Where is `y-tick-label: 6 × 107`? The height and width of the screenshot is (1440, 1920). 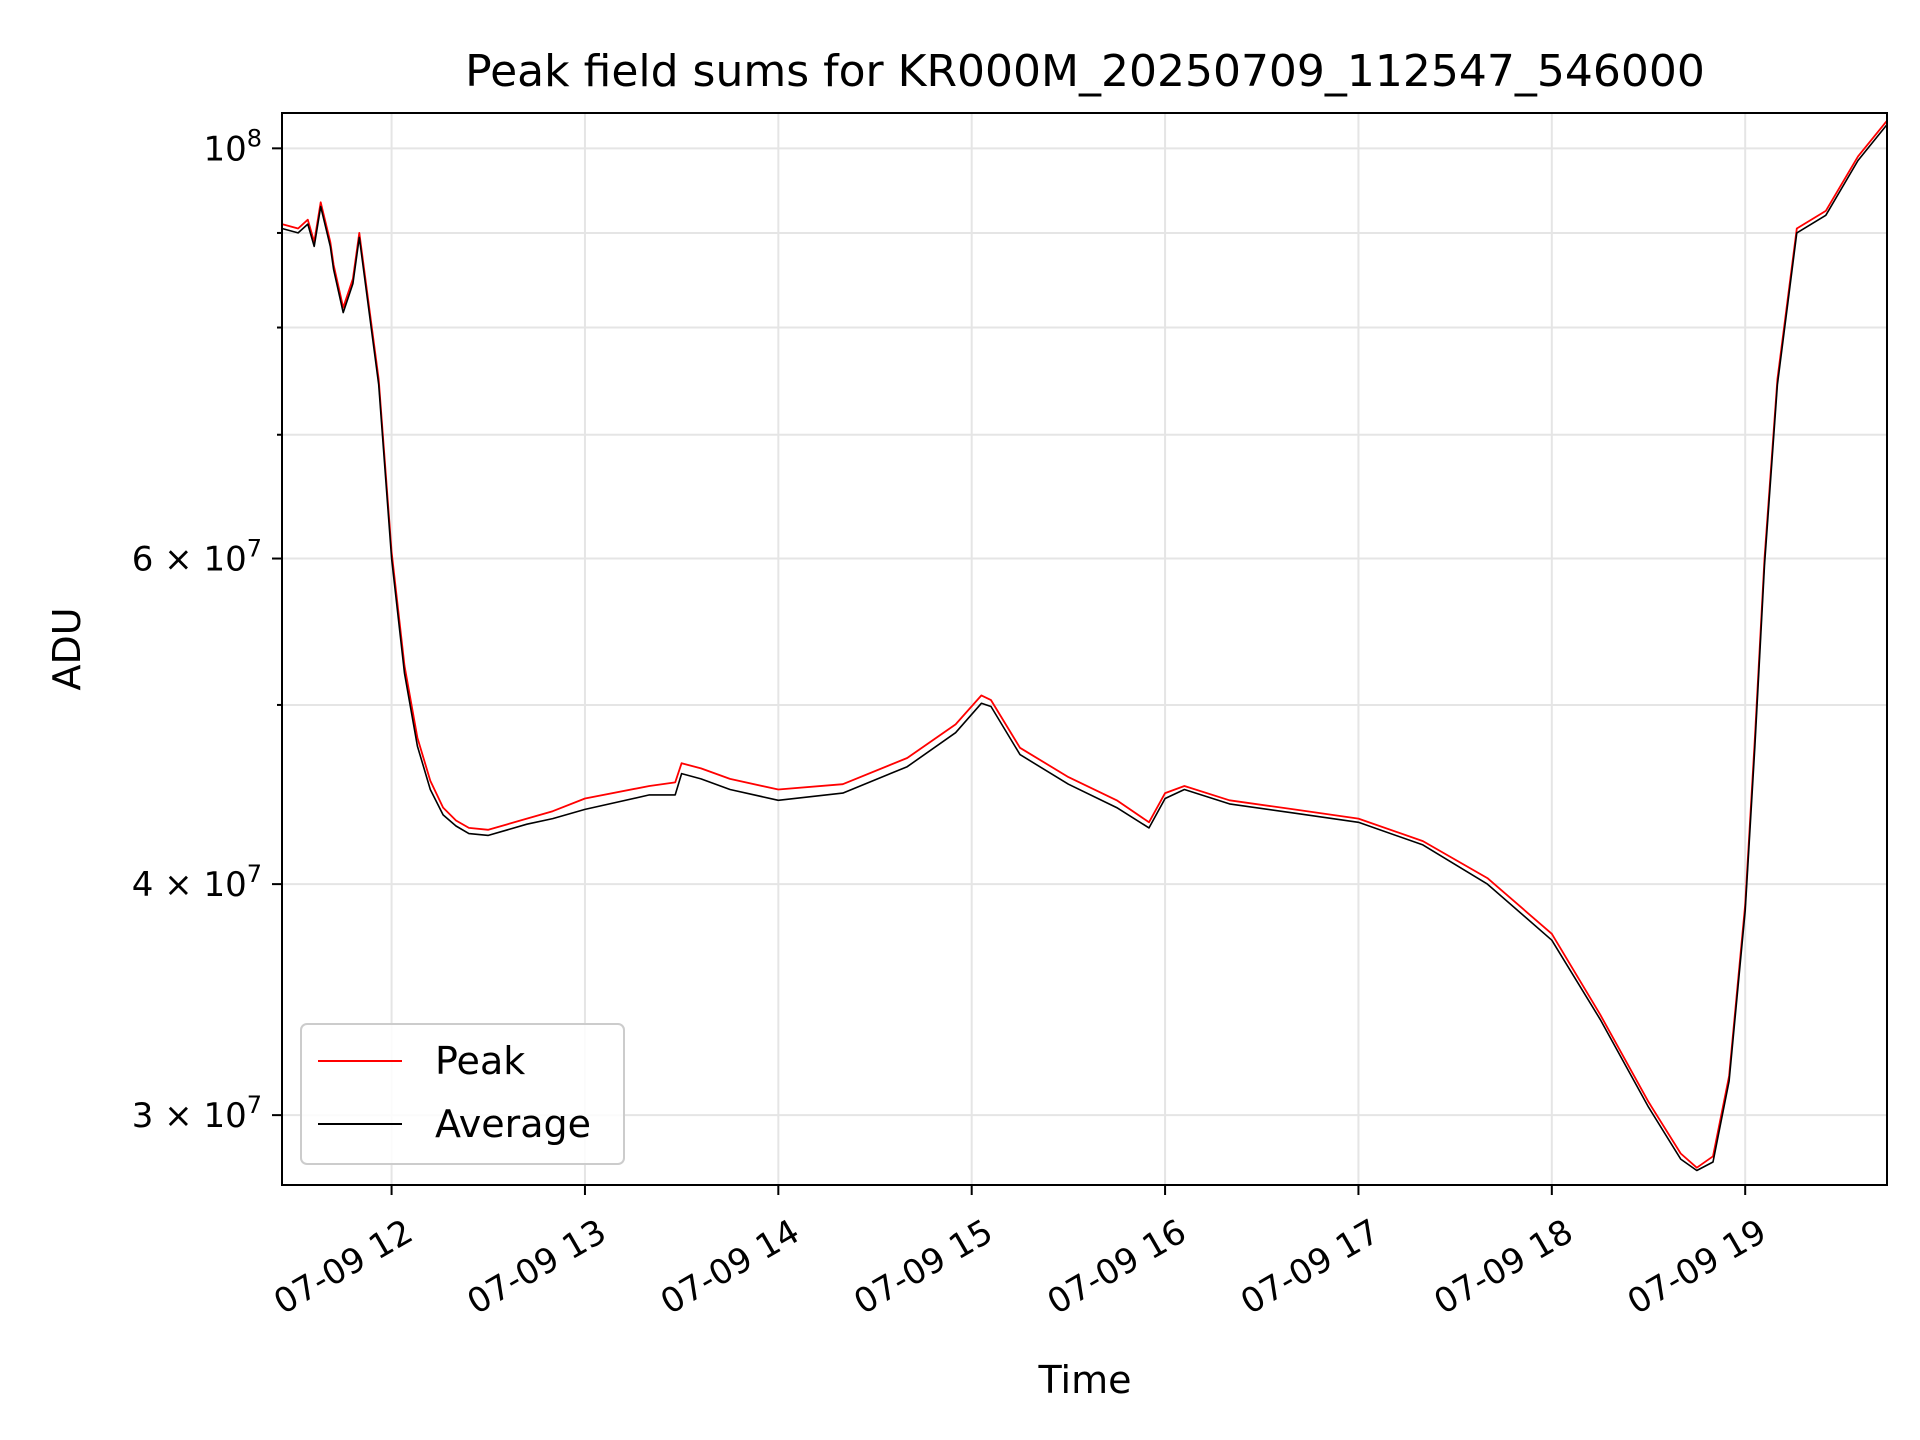 y-tick-label: 6 × 107 is located at coordinates (197, 557).